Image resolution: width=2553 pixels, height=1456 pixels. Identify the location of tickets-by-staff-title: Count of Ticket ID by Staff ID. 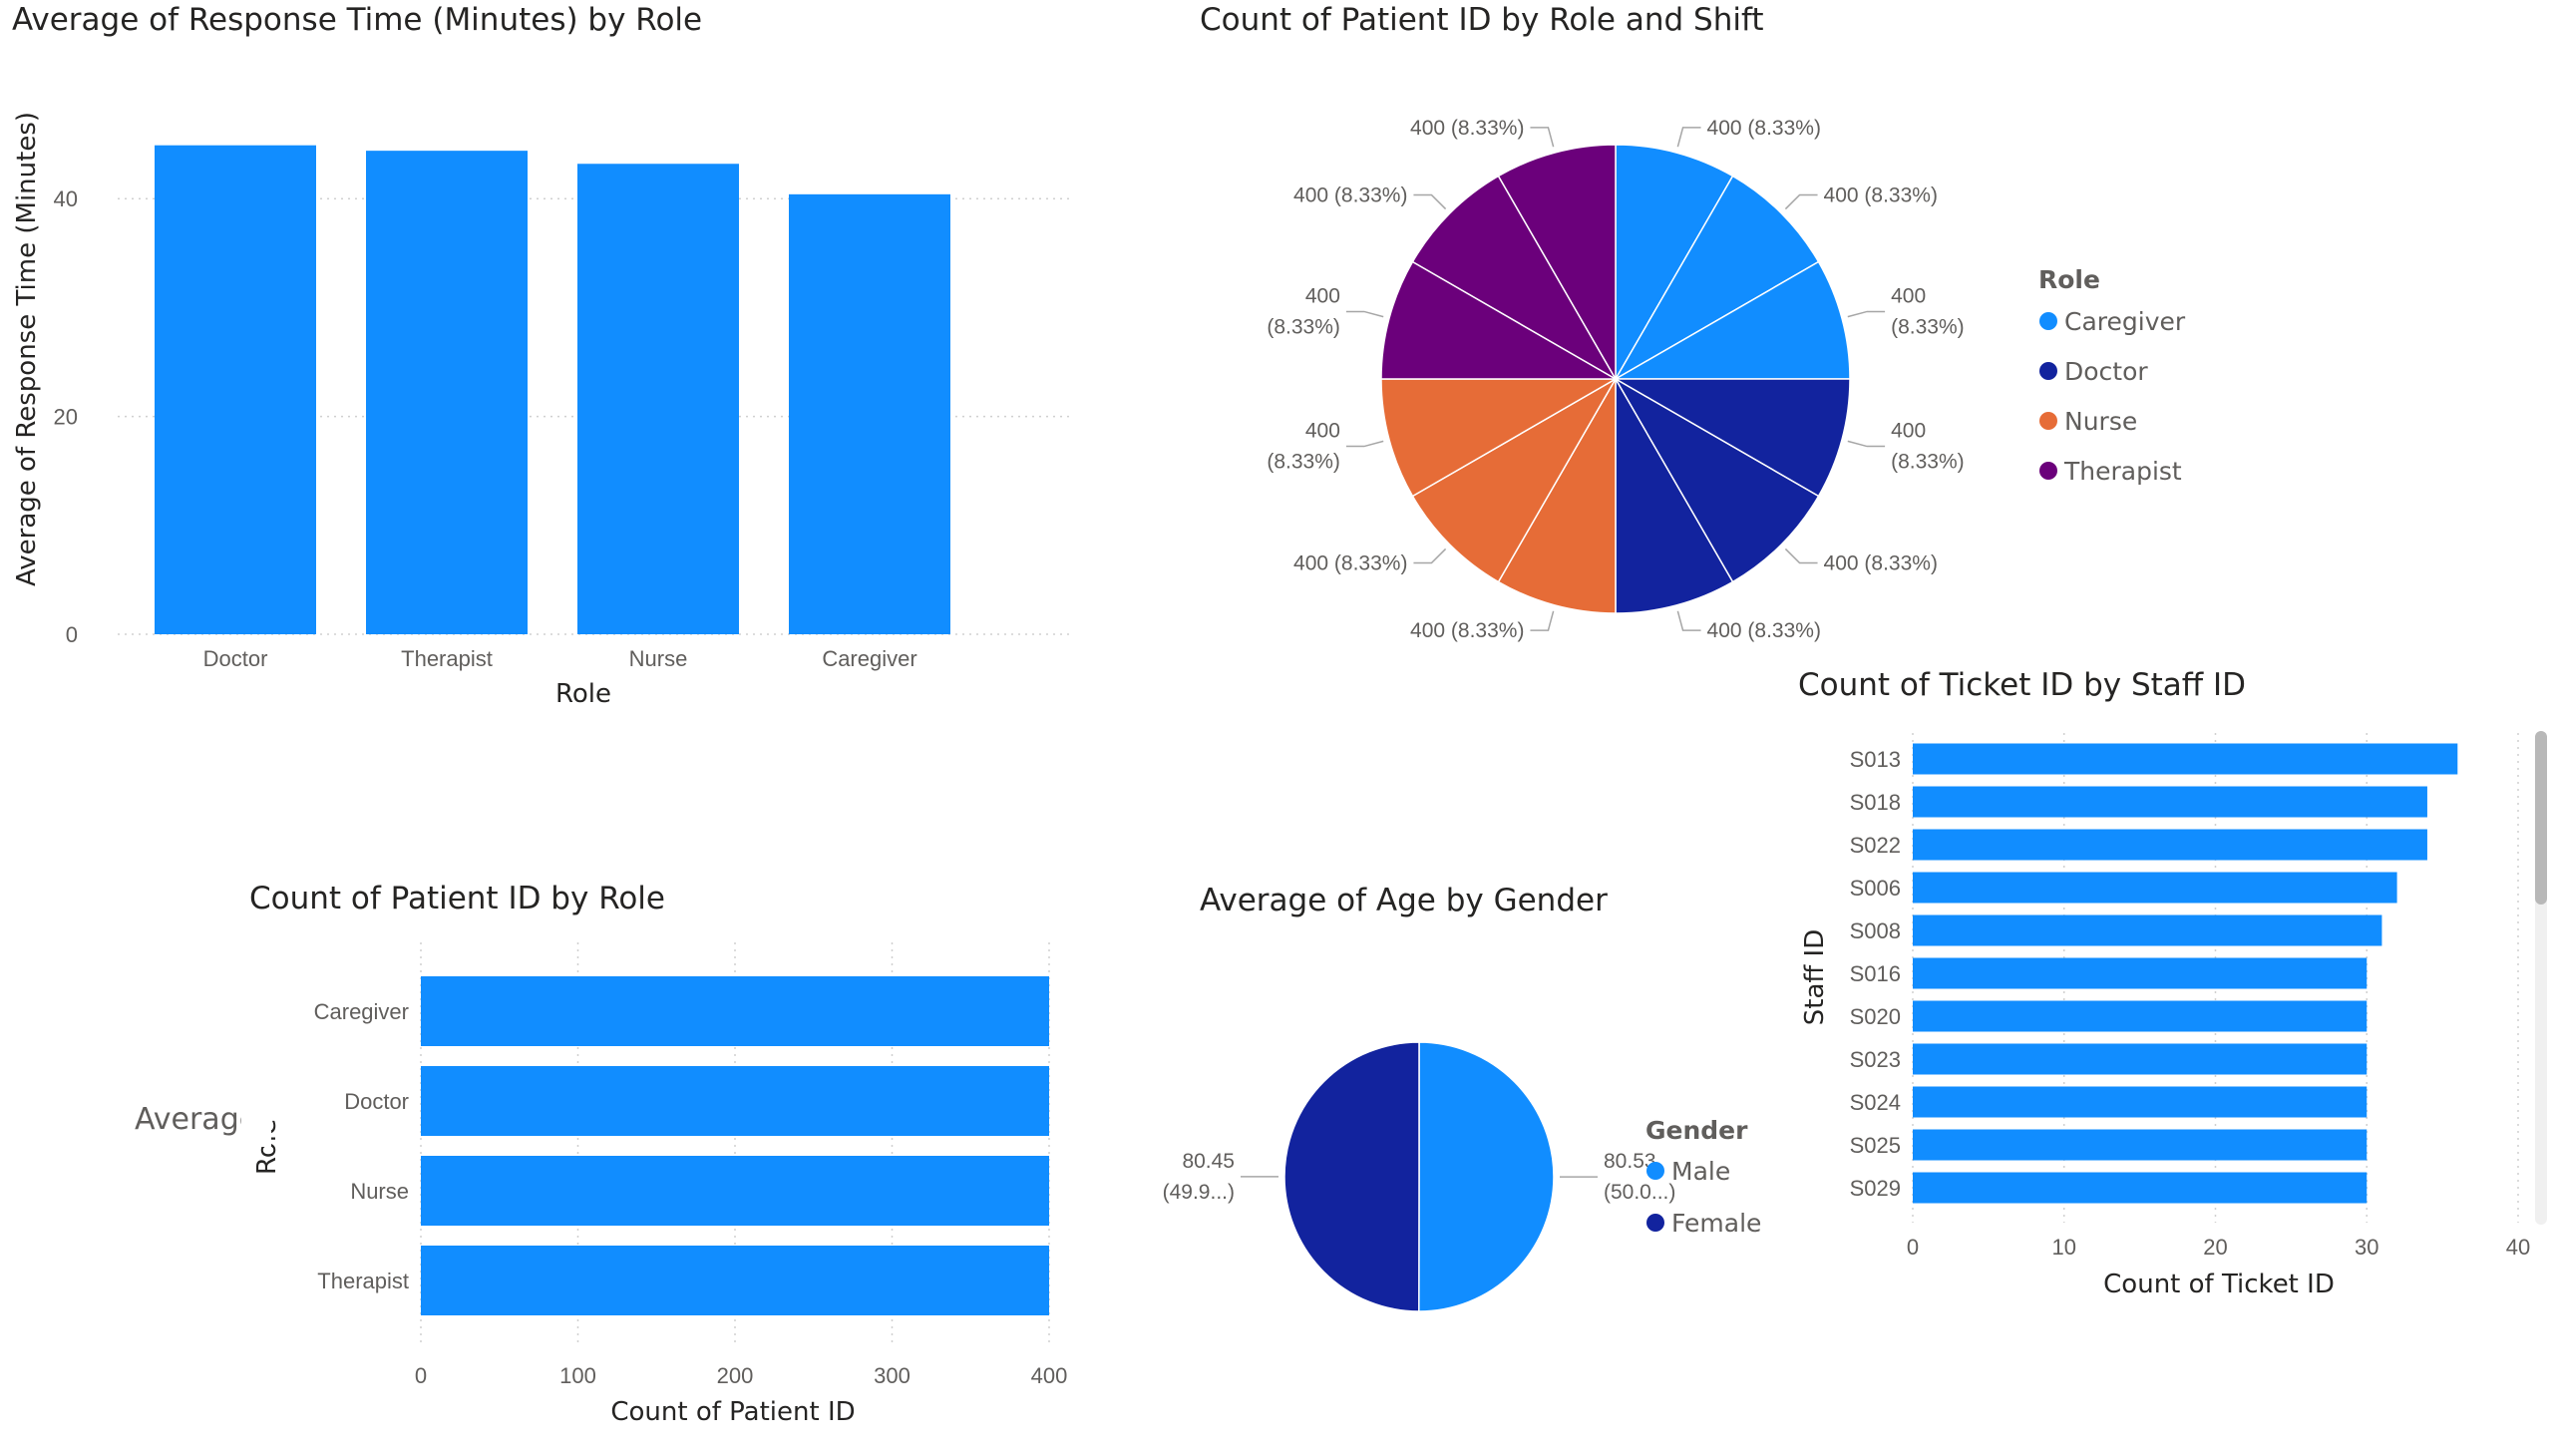
(2022, 685).